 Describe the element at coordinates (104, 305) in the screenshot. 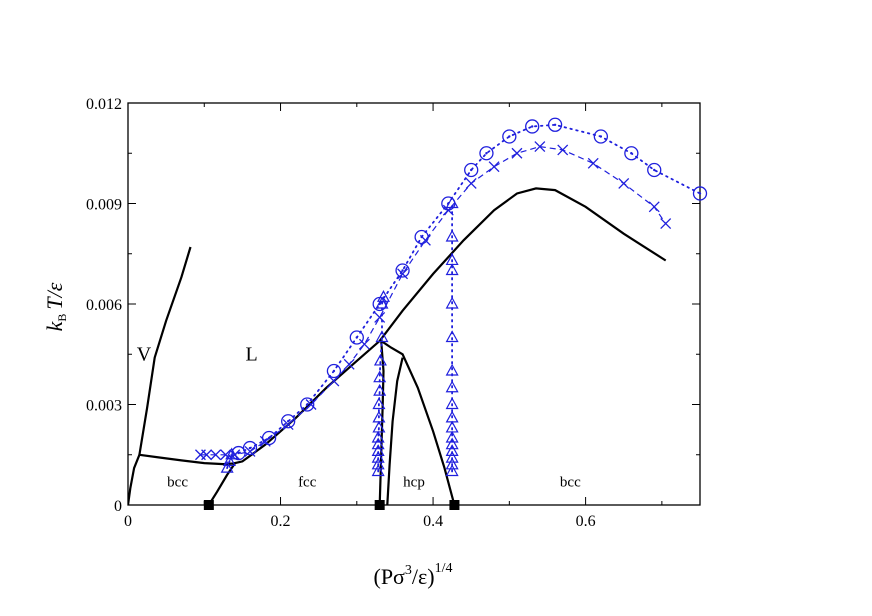

I see `y-tick-label: 0.006` at that location.